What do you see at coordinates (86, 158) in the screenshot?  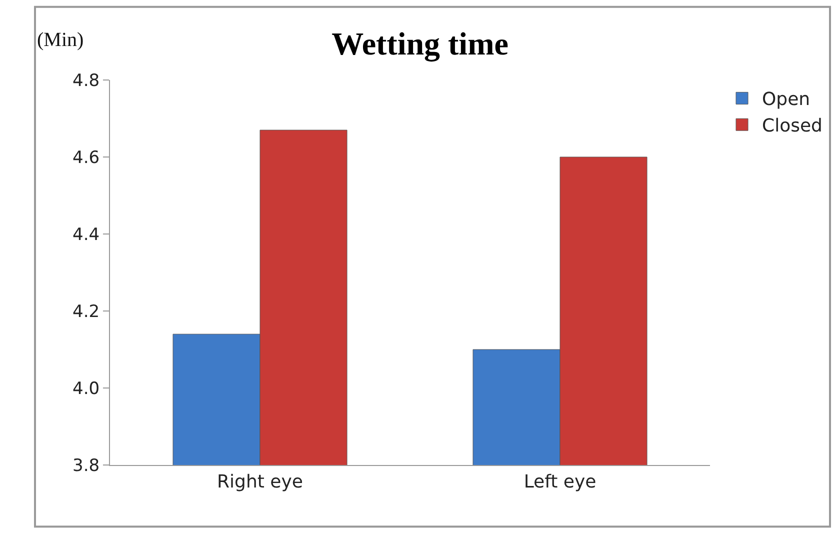 I see `y-tick-label: 4.6` at bounding box center [86, 158].